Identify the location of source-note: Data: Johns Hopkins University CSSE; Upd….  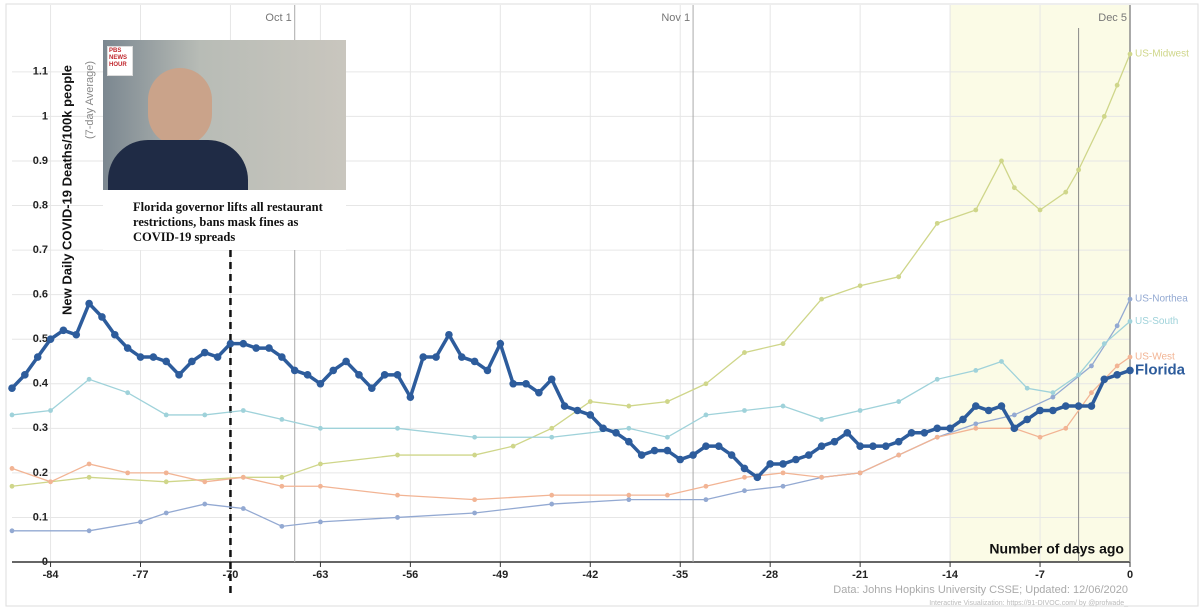
(980, 590).